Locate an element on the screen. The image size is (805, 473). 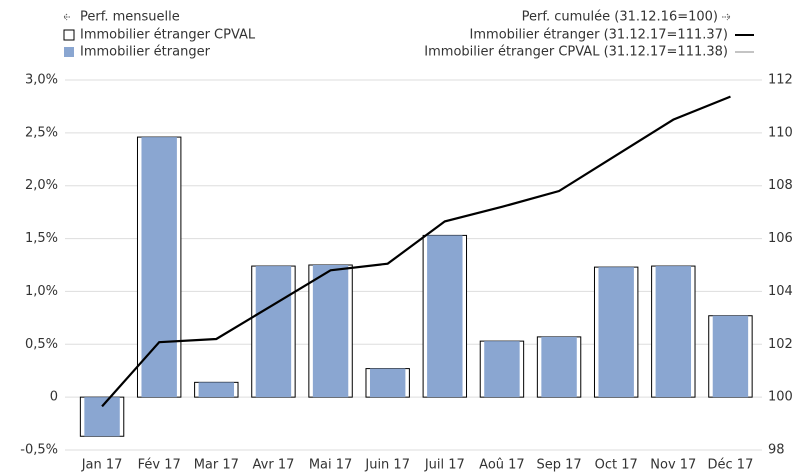
y2-tick-label: 112 is located at coordinates (780, 80).